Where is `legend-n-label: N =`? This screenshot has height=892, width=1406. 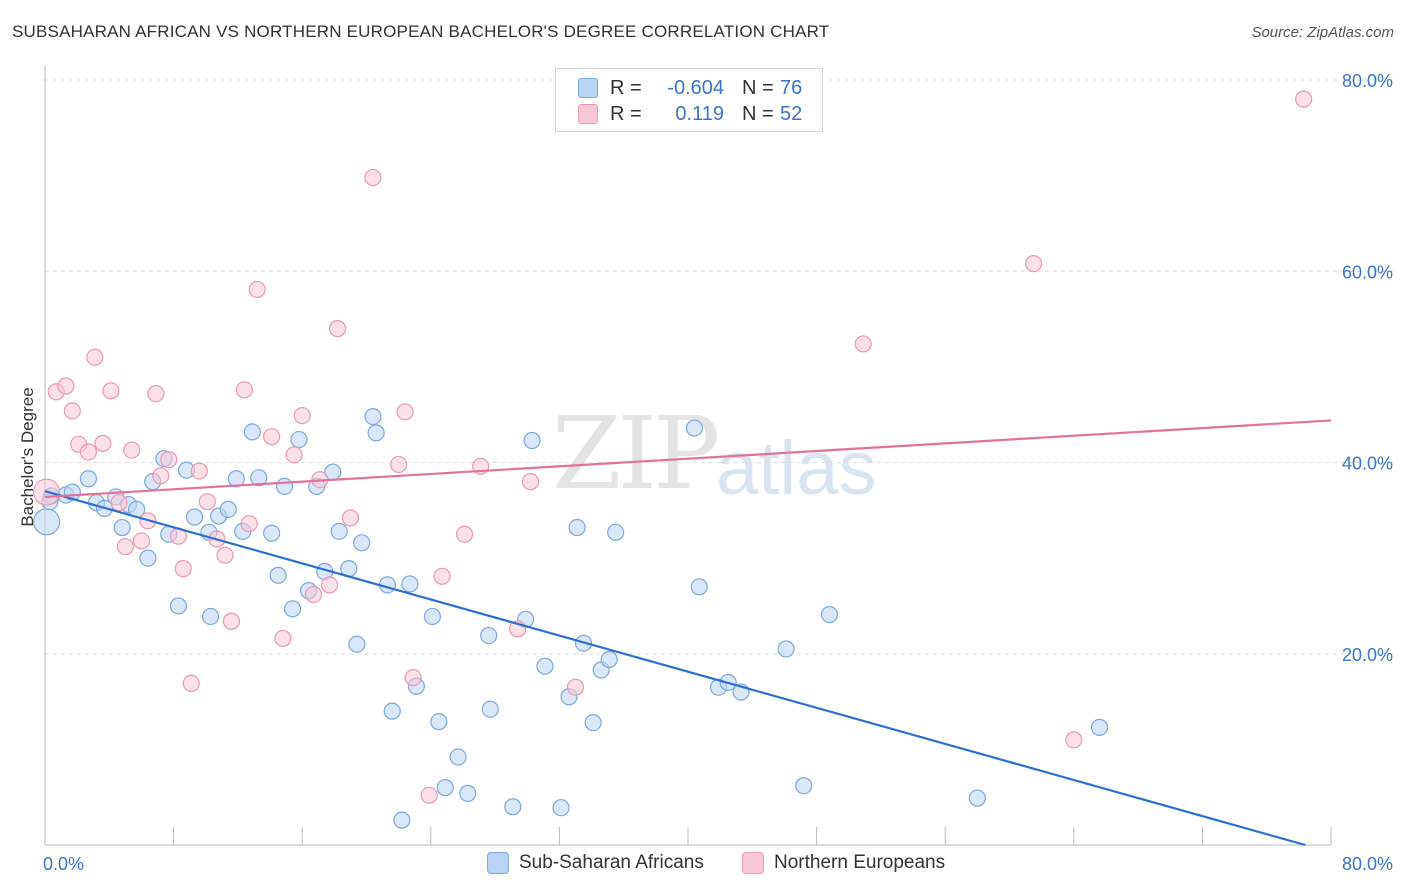 legend-n-label: N = is located at coordinates (758, 113).